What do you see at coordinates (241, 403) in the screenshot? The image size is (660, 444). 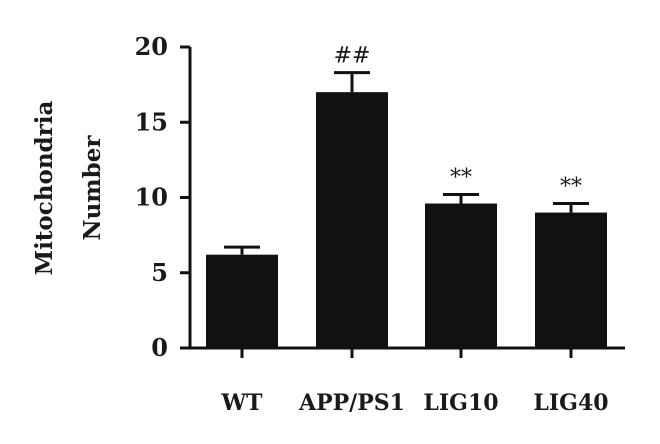 I see `x-tick-label-wt: WT` at bounding box center [241, 403].